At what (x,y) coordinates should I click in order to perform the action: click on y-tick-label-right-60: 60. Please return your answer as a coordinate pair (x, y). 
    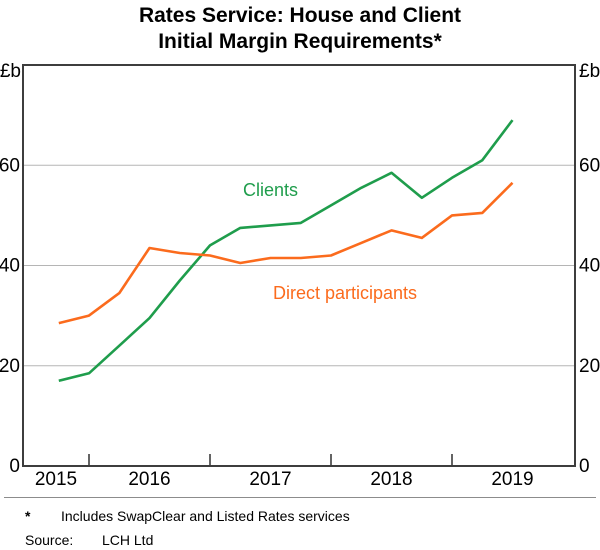
    Looking at the image, I should click on (589, 165).